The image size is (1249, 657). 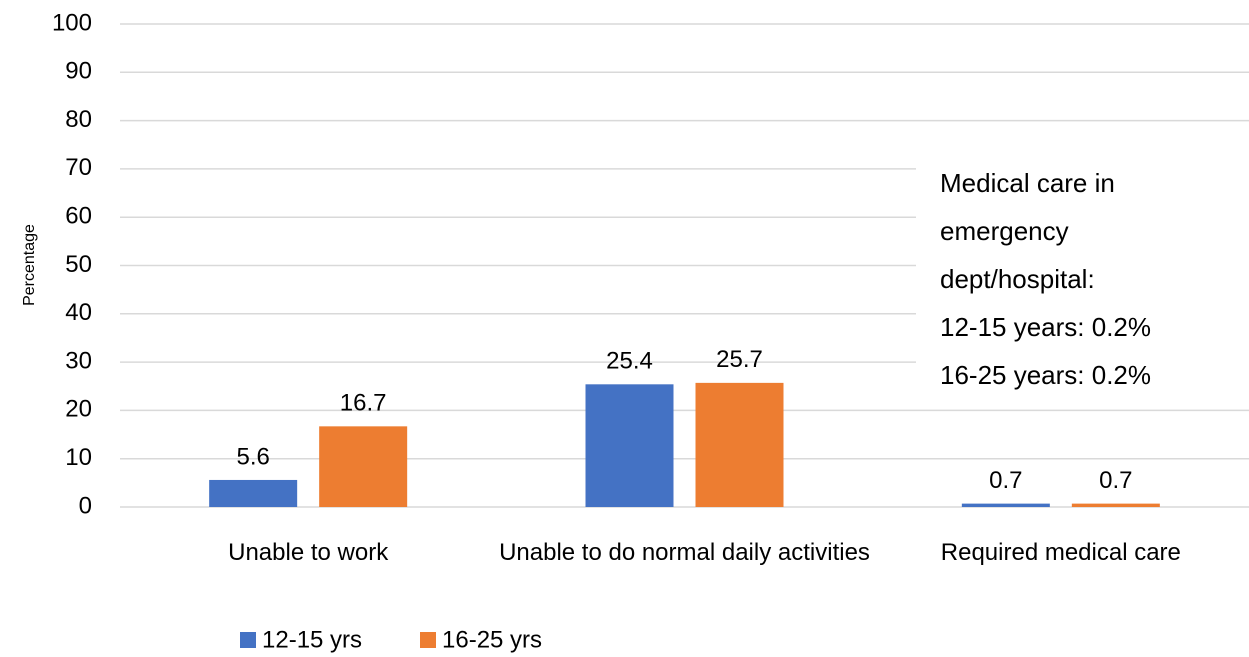 I want to click on x-tick-label: Unable to work, so click(x=308, y=552).